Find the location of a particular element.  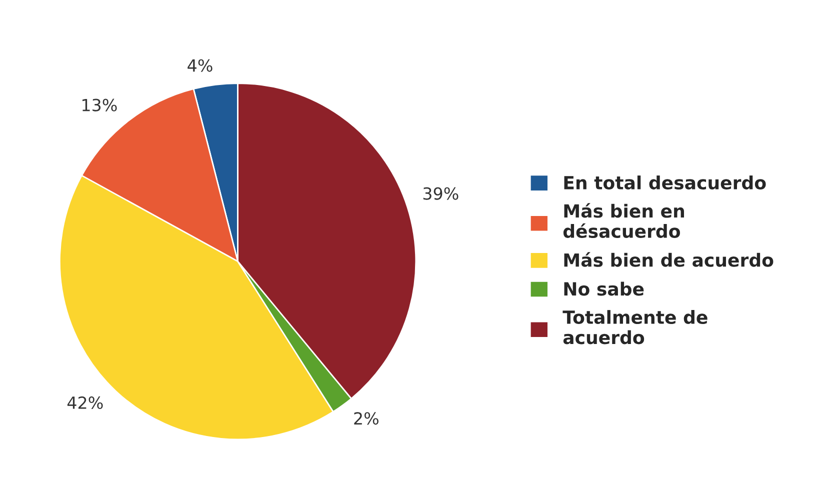

data-label: 42% is located at coordinates (85, 403).